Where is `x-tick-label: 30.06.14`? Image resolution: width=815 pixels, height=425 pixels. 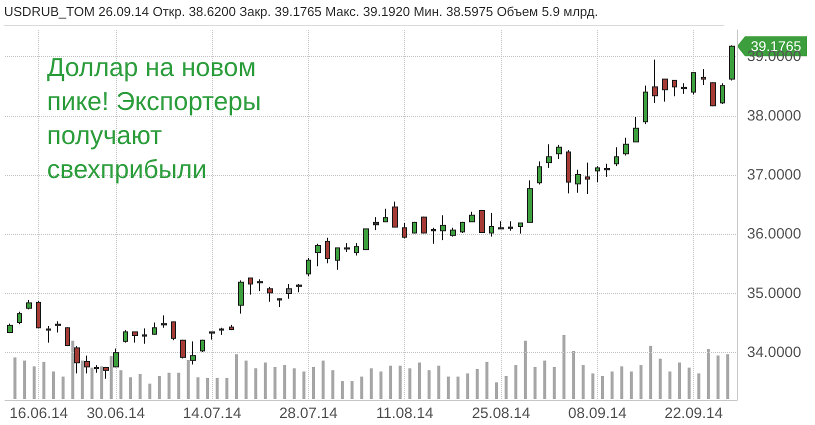
x-tick-label: 30.06.14 is located at coordinates (115, 413).